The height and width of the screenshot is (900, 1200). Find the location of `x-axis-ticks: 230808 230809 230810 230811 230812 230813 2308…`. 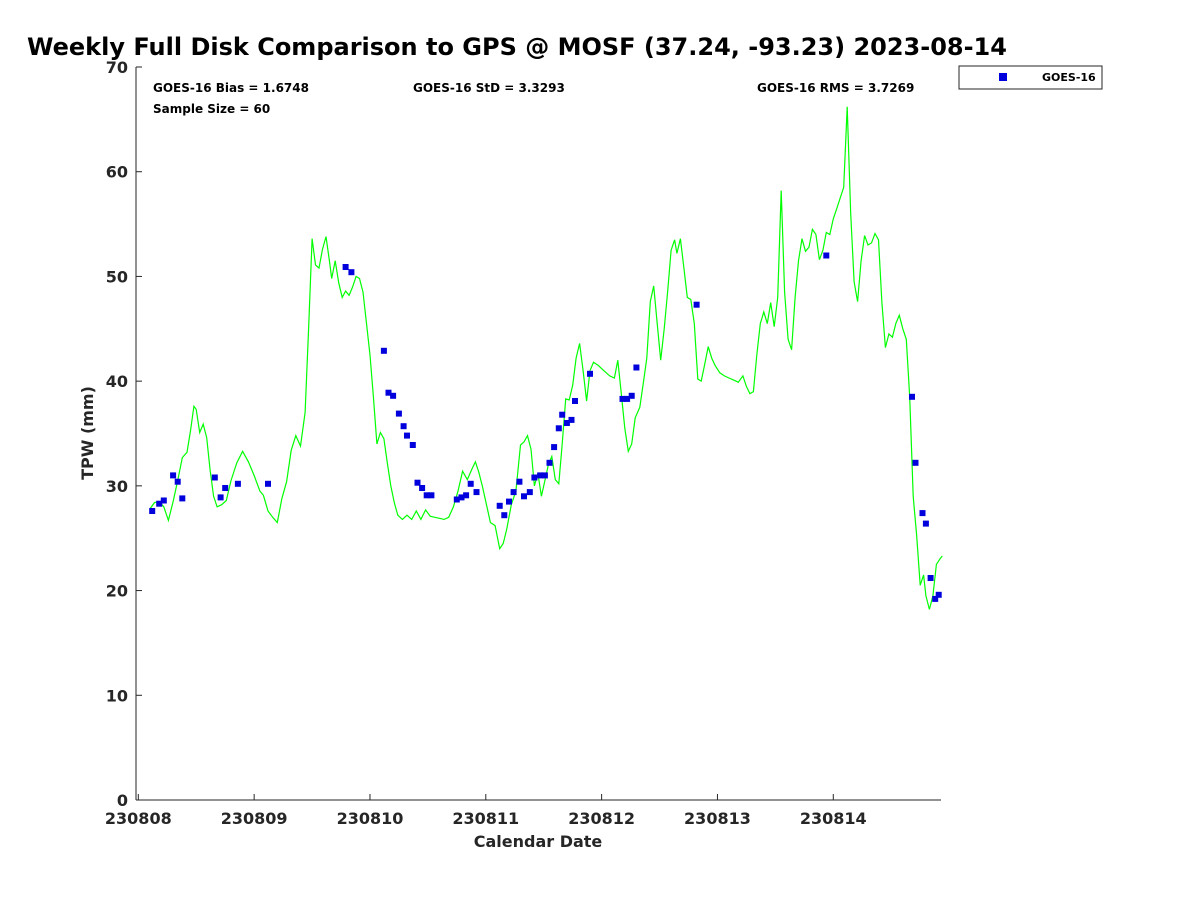

x-axis-ticks: 230808 230809 230810 230811 230812 230813 2308… is located at coordinates (486, 811).